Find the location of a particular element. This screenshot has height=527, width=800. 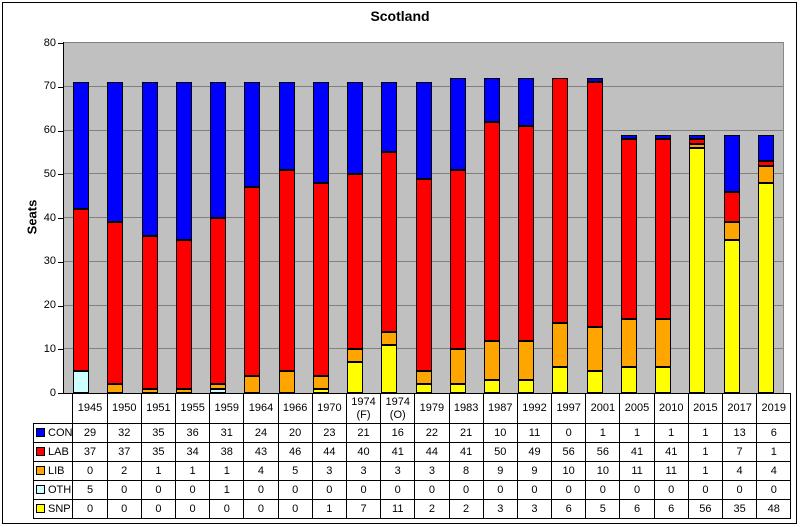

legend-swatch-icon-LAB is located at coordinates (40, 451).